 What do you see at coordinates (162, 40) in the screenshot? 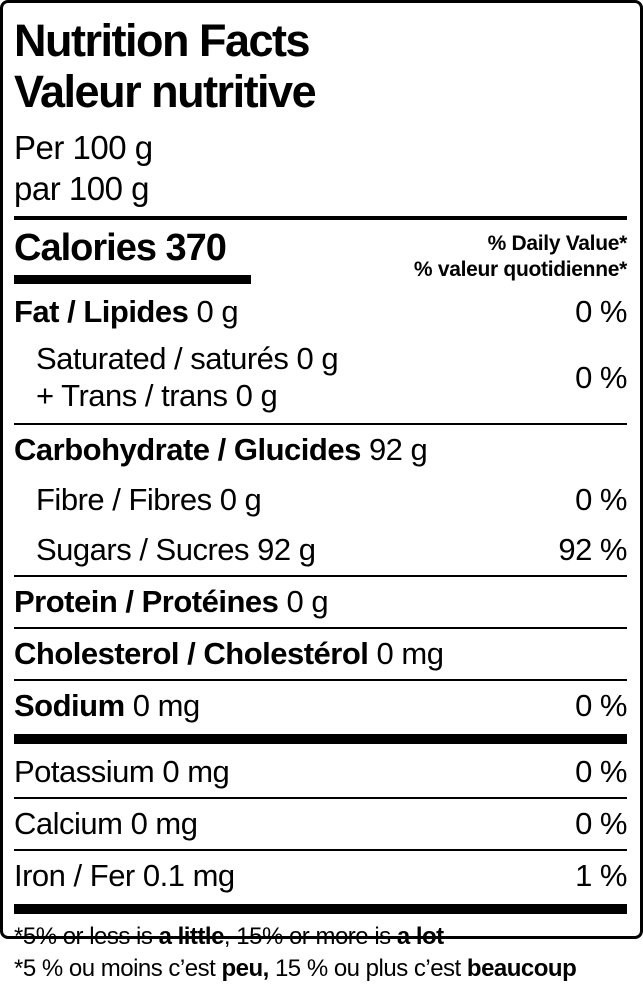
I see `title-en: Nutrition Facts` at bounding box center [162, 40].